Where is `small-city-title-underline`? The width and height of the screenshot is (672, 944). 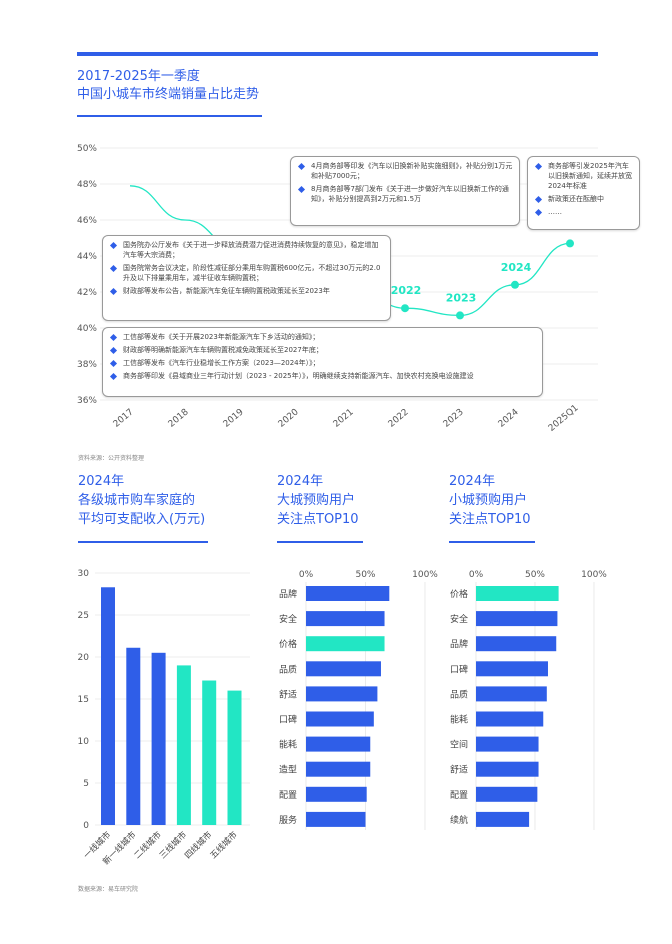
small-city-title-underline is located at coordinates (492, 542).